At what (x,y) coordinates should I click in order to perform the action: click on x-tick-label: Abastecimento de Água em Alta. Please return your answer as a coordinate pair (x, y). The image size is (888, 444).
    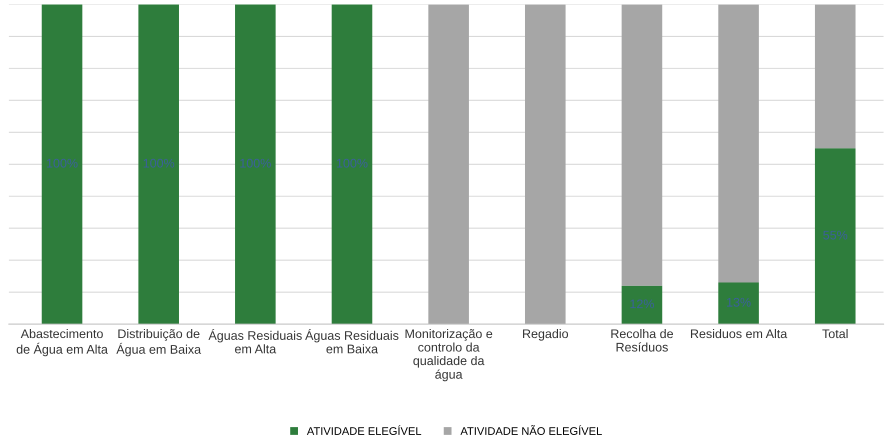
    Looking at the image, I should click on (62, 342).